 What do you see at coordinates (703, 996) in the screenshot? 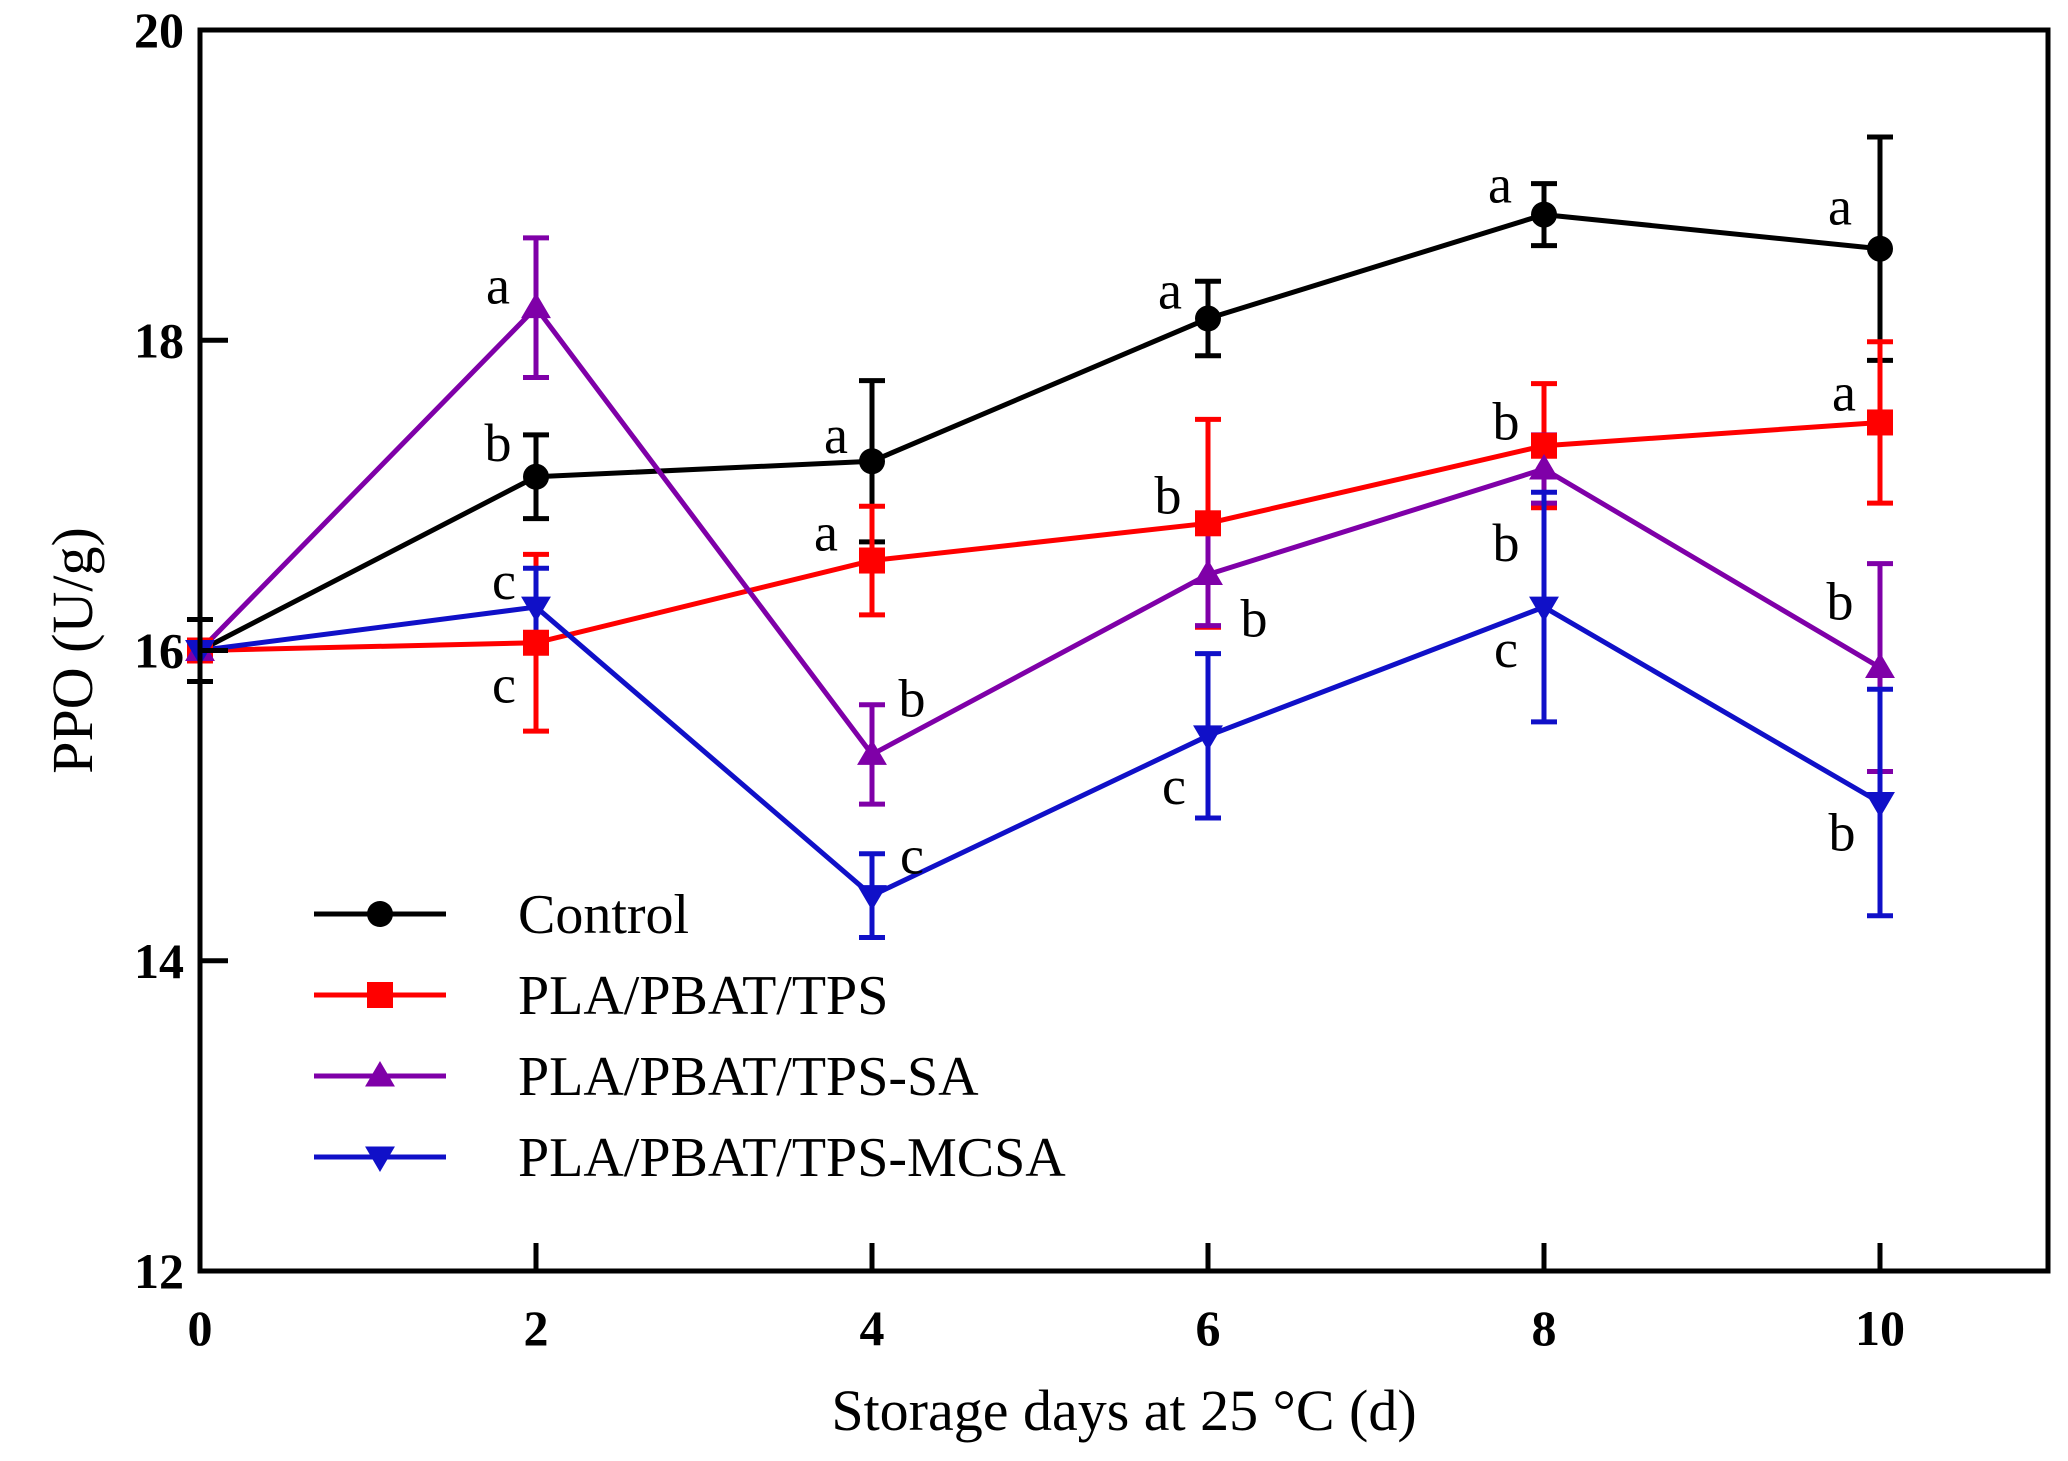
I see `legend-label: PLA/PBAT/TPS` at bounding box center [703, 996].